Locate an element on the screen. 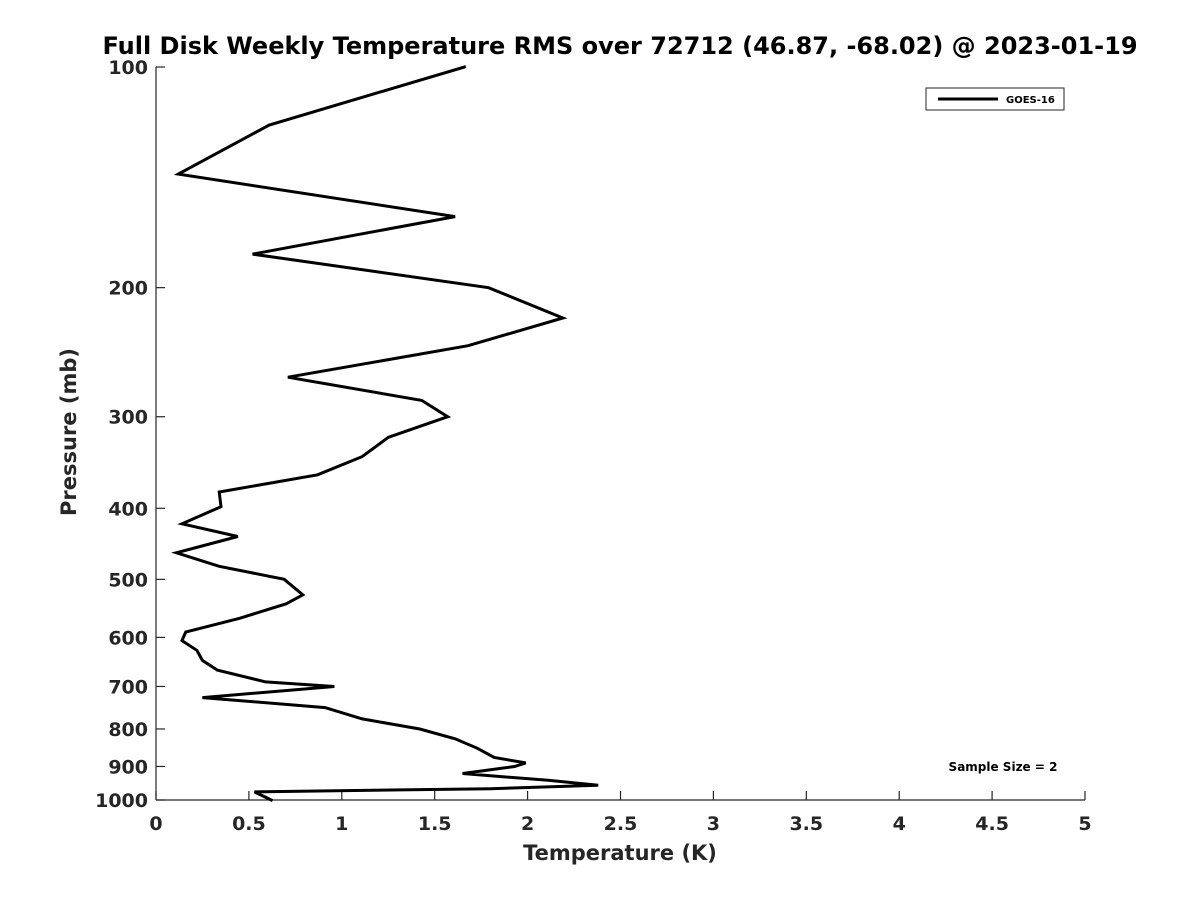 The width and height of the screenshot is (1200, 900). y-tick-label: 1000 is located at coordinates (121, 801).